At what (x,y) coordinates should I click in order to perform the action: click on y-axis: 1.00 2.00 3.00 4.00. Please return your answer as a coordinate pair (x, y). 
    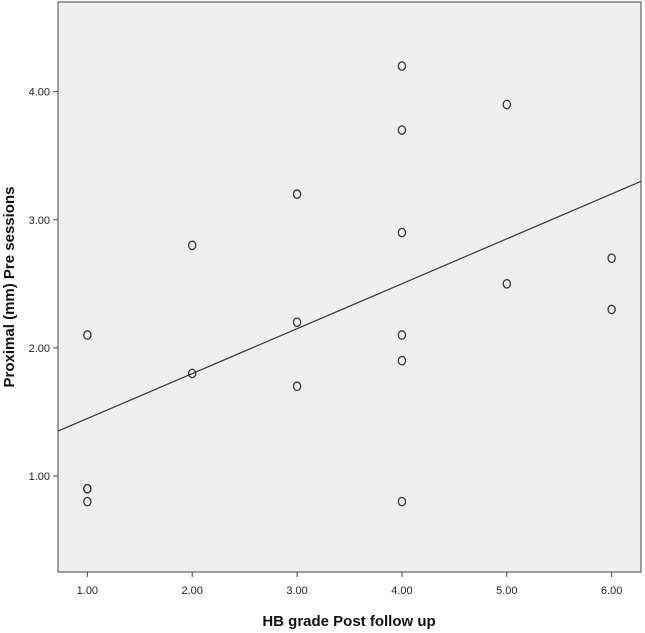
    Looking at the image, I should click on (43, 285).